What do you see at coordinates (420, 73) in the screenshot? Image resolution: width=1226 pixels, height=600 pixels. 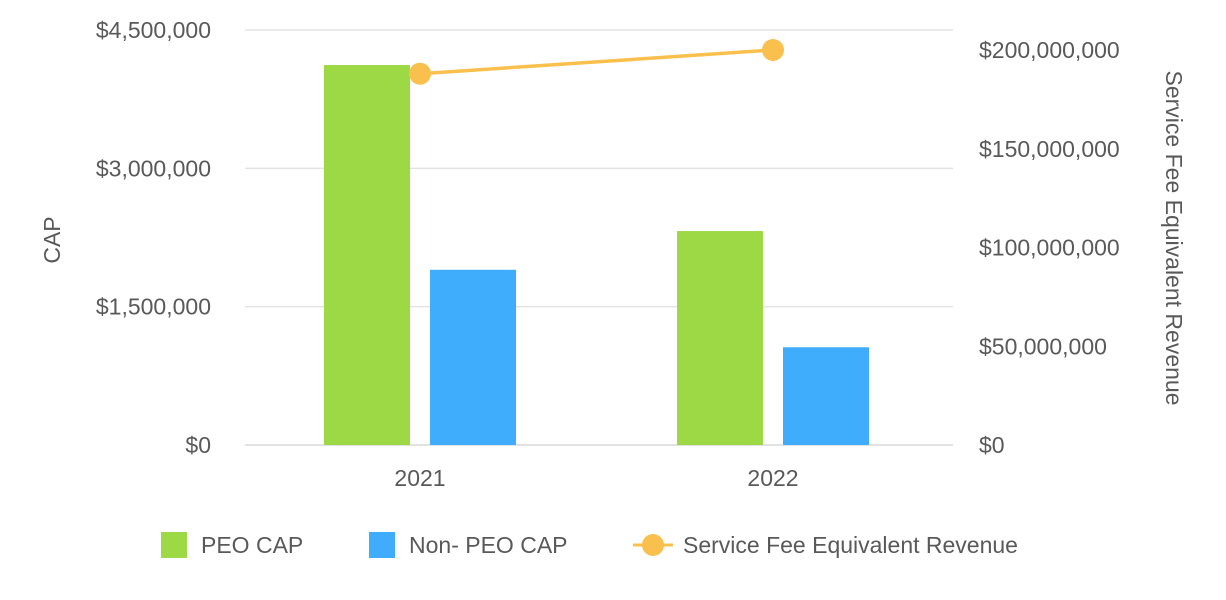 I see `revenue-point-2021` at bounding box center [420, 73].